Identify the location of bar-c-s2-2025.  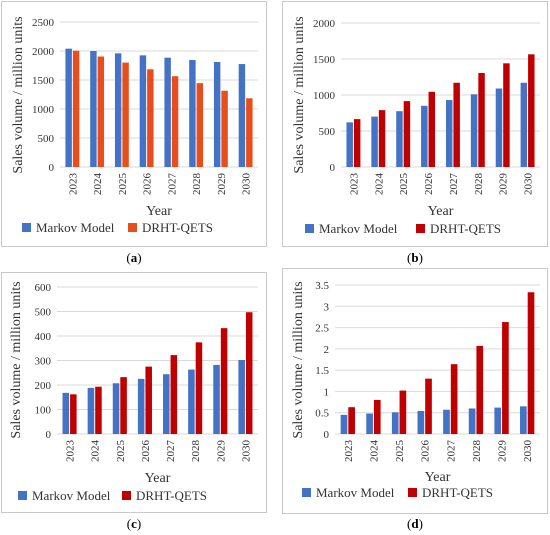
(123, 405).